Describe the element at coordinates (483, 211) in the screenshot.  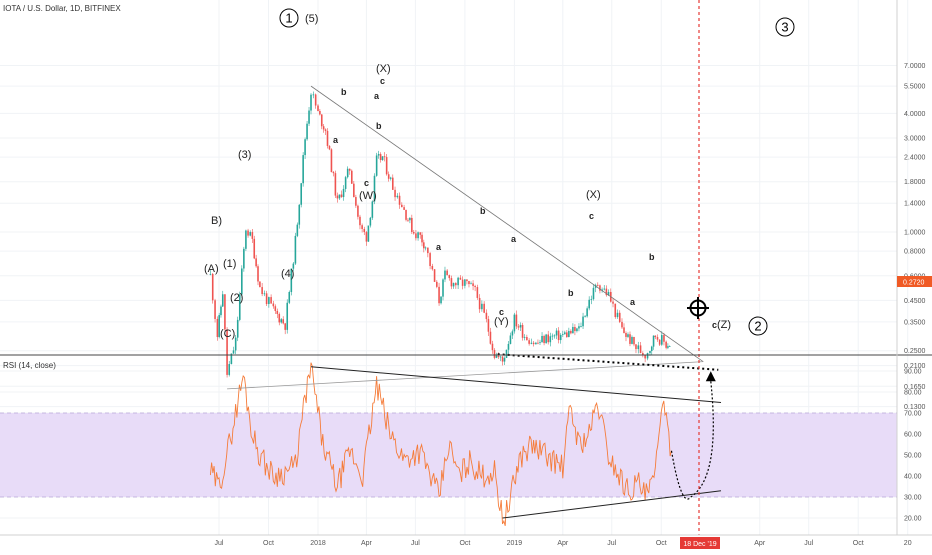
I see `wave-label: b` at that location.